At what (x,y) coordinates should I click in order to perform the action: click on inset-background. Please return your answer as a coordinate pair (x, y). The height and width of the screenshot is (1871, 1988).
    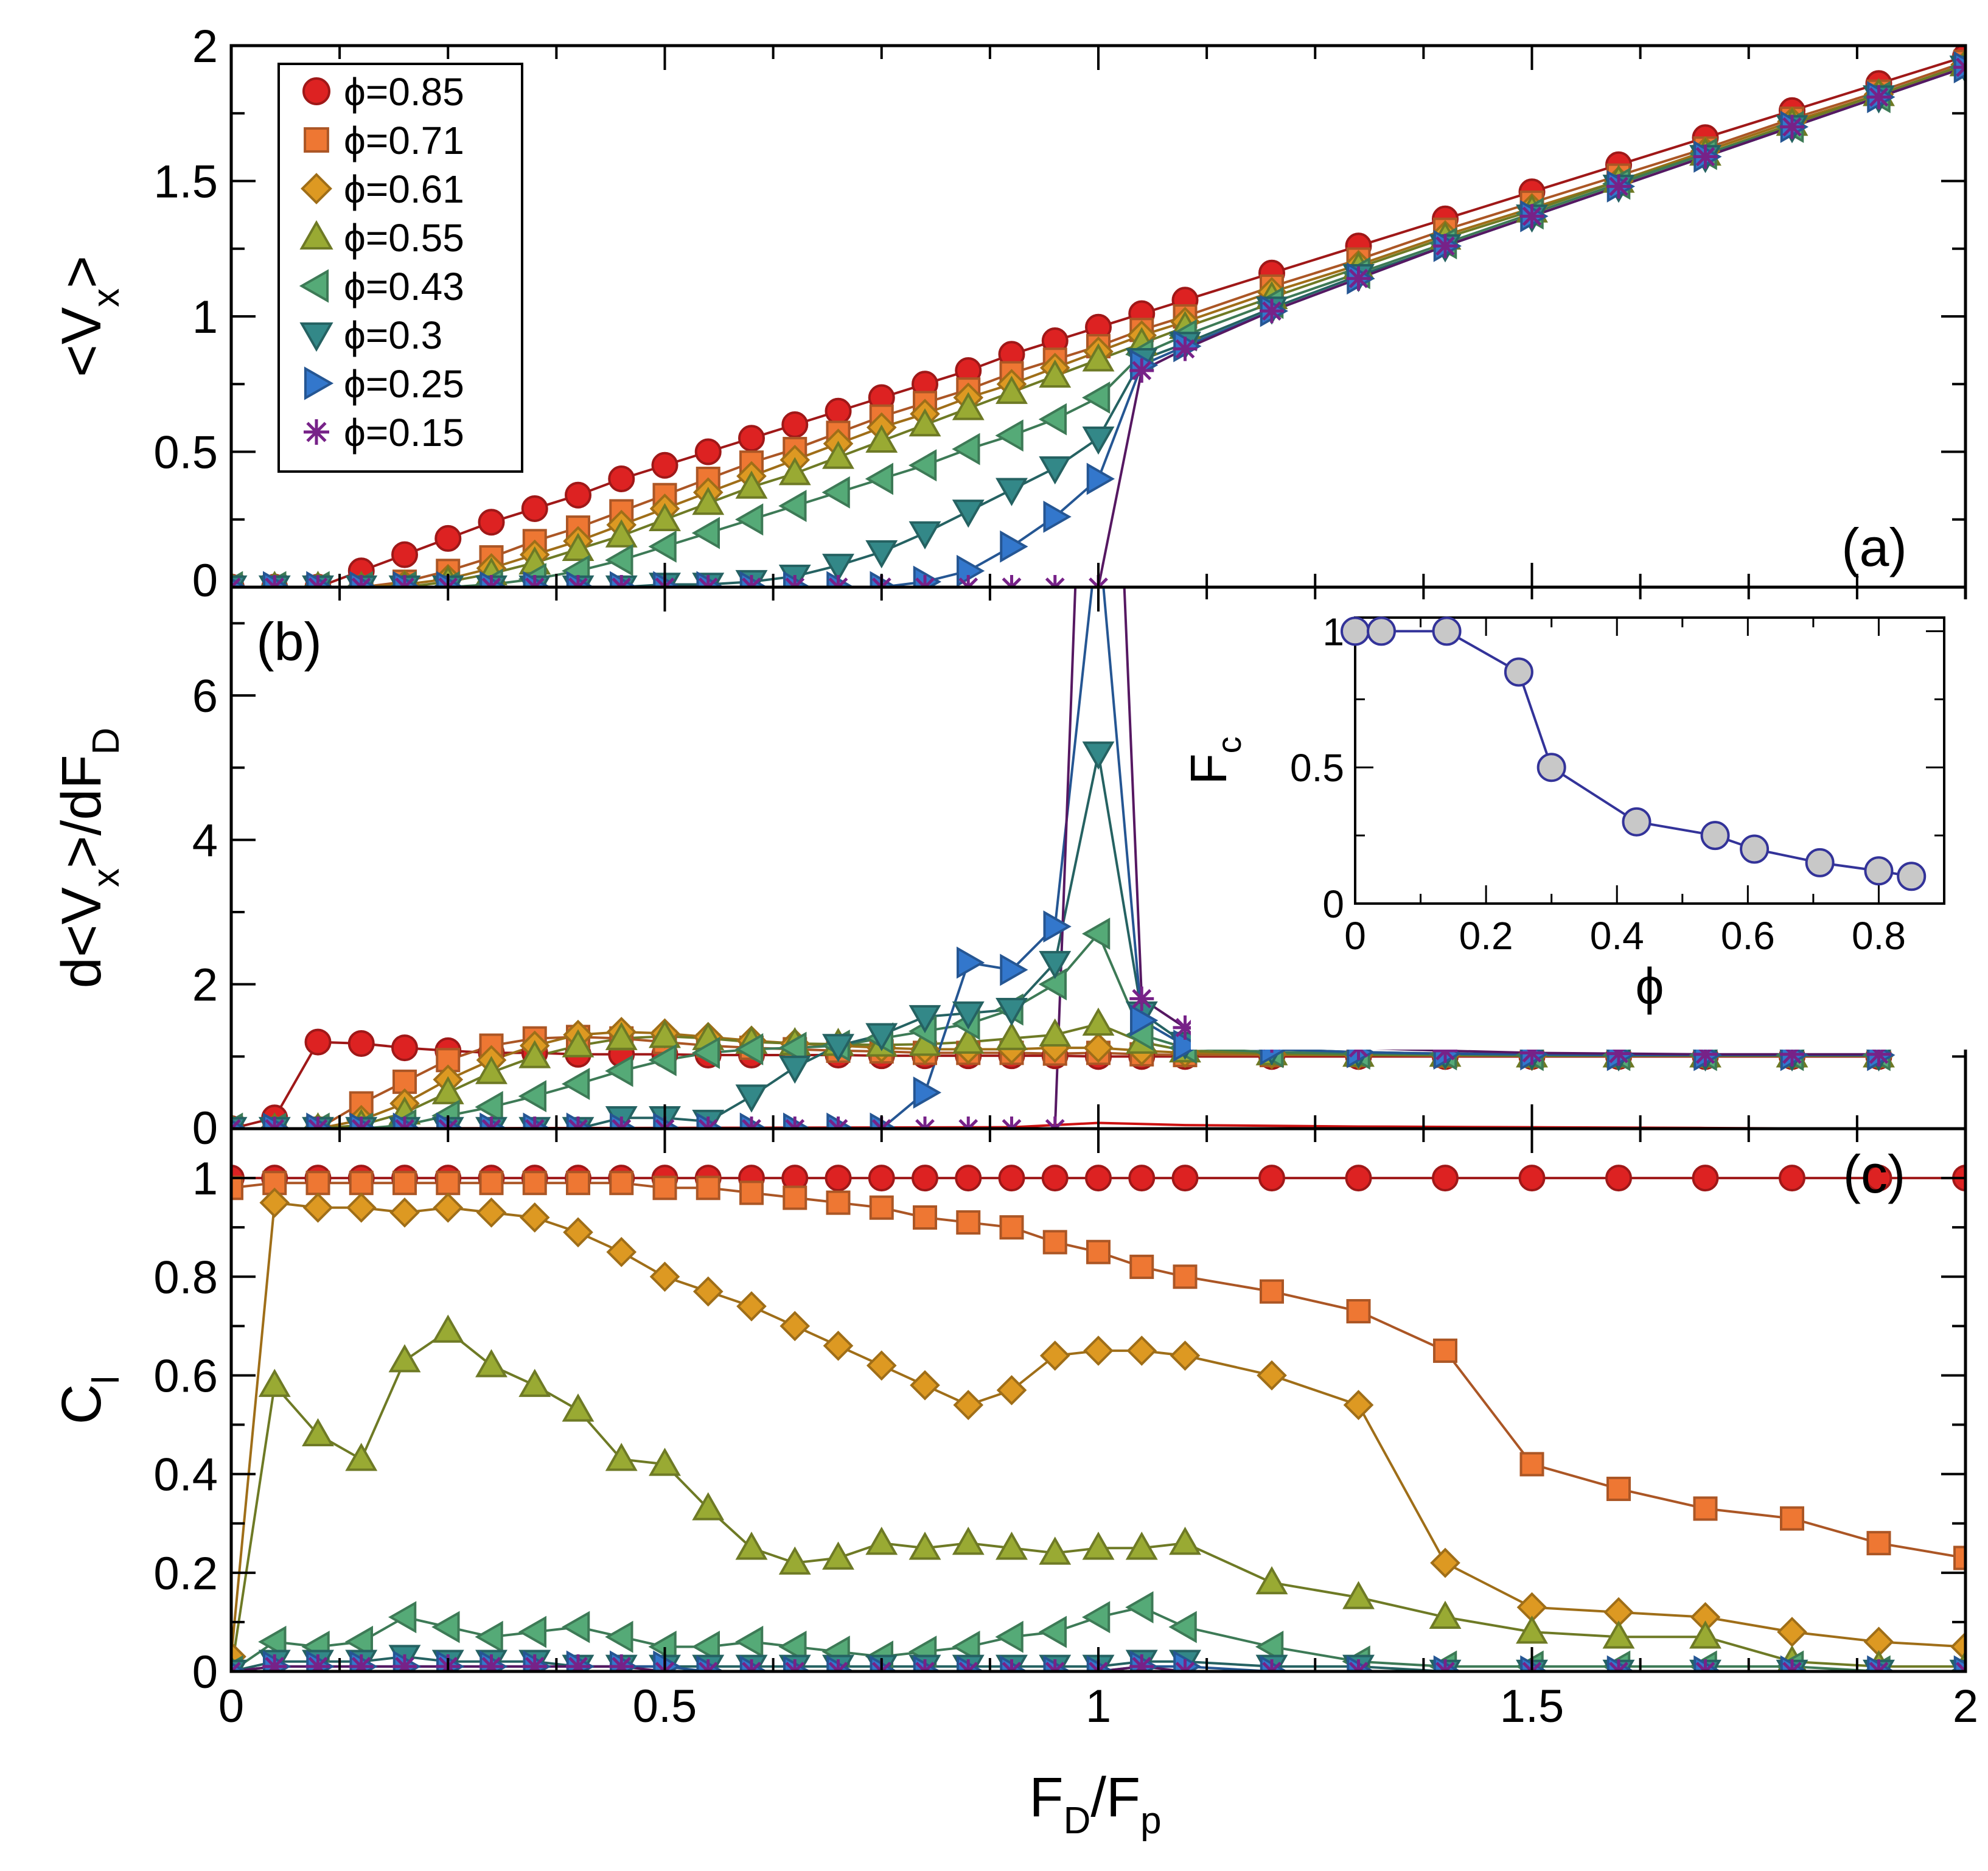
    Looking at the image, I should click on (1580, 824).